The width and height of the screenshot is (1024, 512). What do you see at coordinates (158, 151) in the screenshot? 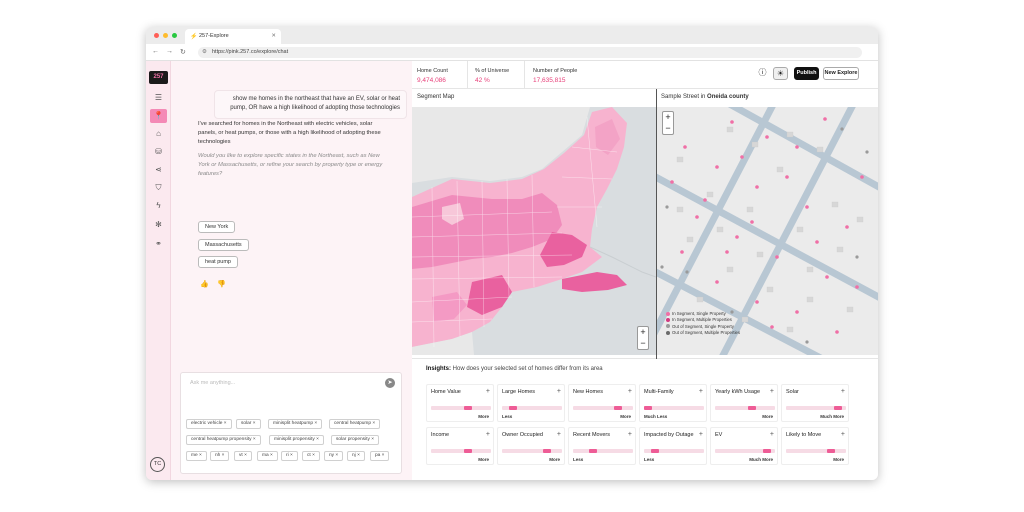
I see `database-icon: ⛁` at bounding box center [158, 151].